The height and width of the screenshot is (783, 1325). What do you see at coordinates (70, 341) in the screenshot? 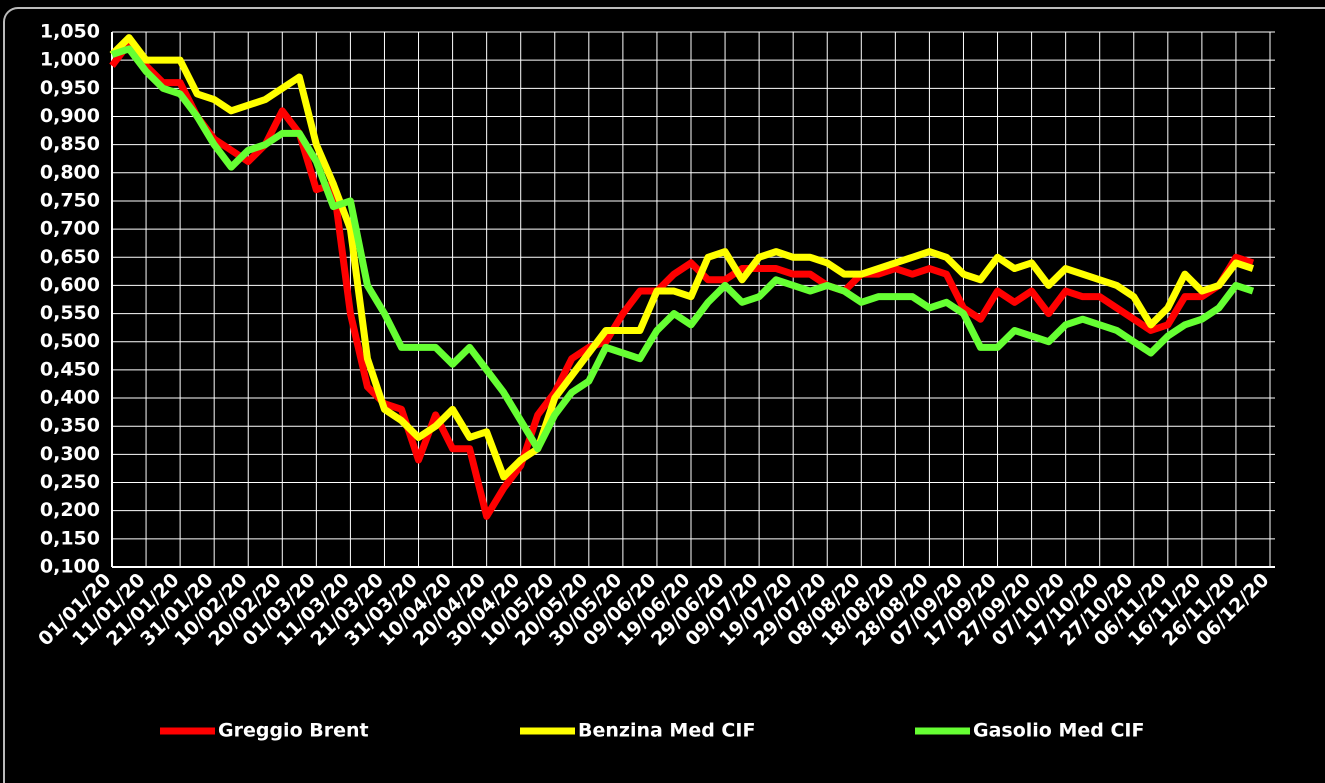
I see `y-tick-label: 0,500` at bounding box center [70, 341].